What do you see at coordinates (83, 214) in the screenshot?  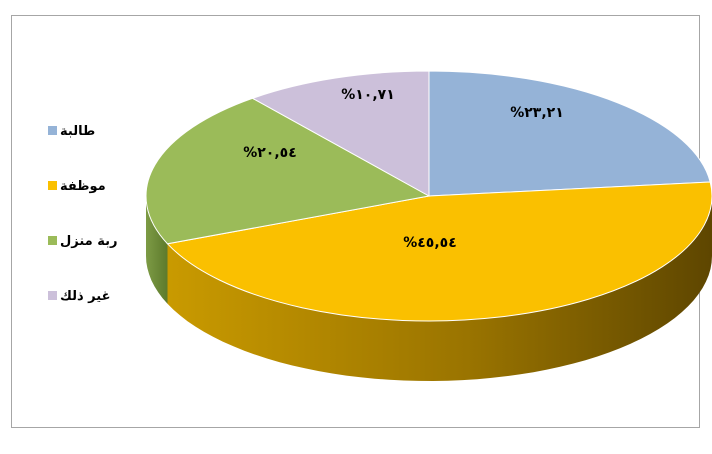 I see `legend: طالبة موظفة ربة منزل غير ذلك` at bounding box center [83, 214].